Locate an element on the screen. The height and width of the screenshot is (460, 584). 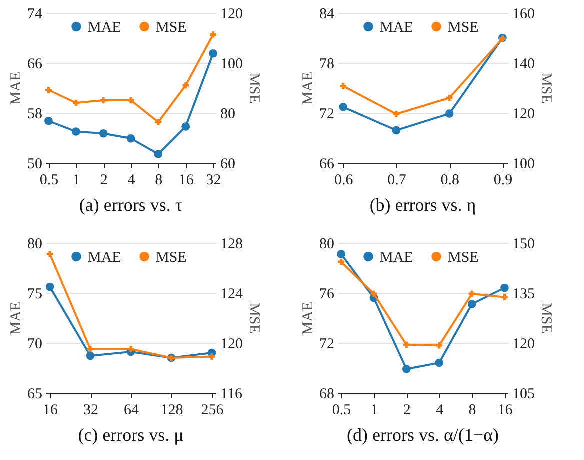
y2-tick-label: 80 is located at coordinates (228, 114).